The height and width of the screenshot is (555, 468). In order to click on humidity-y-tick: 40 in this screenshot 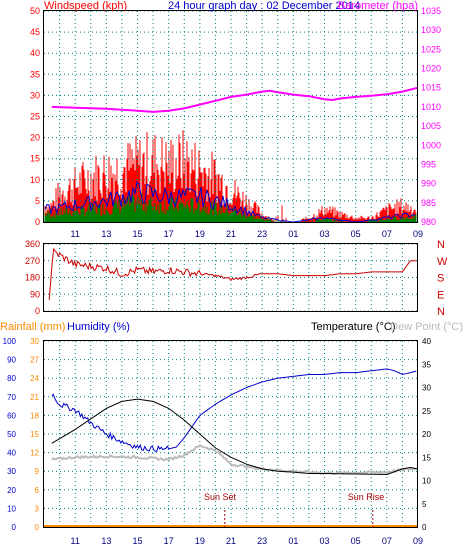, I will do `click(11, 453)`.